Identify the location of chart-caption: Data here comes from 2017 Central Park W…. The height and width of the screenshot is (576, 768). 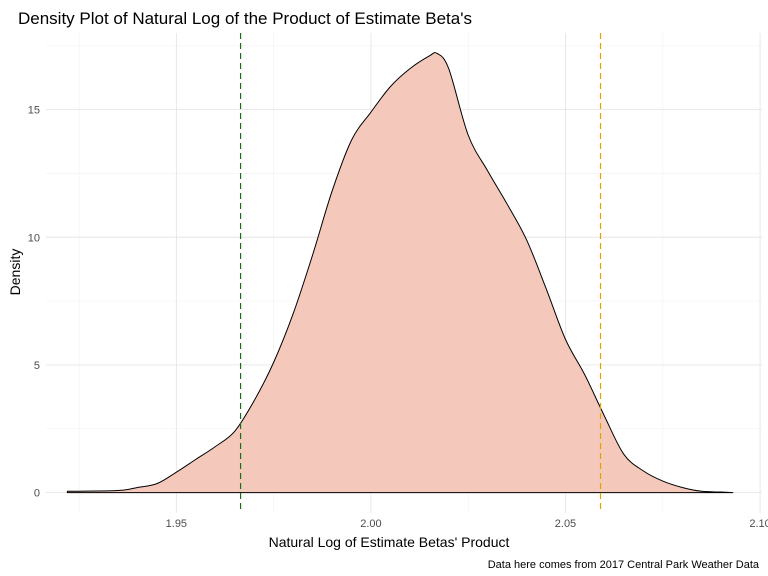
(624, 565).